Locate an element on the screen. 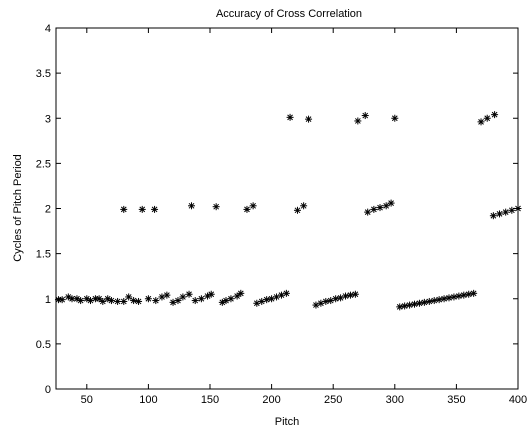  y-tick-label: 0 is located at coordinates (48, 390).